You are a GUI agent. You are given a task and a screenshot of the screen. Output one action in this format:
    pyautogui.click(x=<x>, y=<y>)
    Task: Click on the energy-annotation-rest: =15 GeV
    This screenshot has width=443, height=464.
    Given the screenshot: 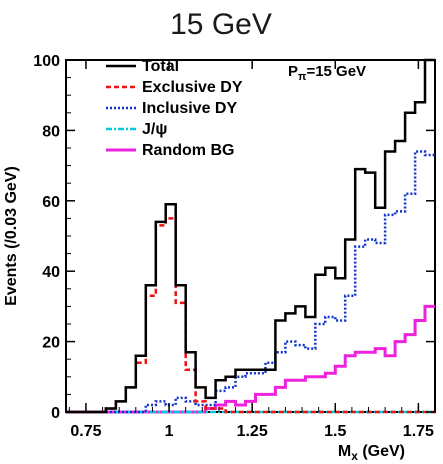 What is the action you would take?
    pyautogui.click(x=336, y=71)
    